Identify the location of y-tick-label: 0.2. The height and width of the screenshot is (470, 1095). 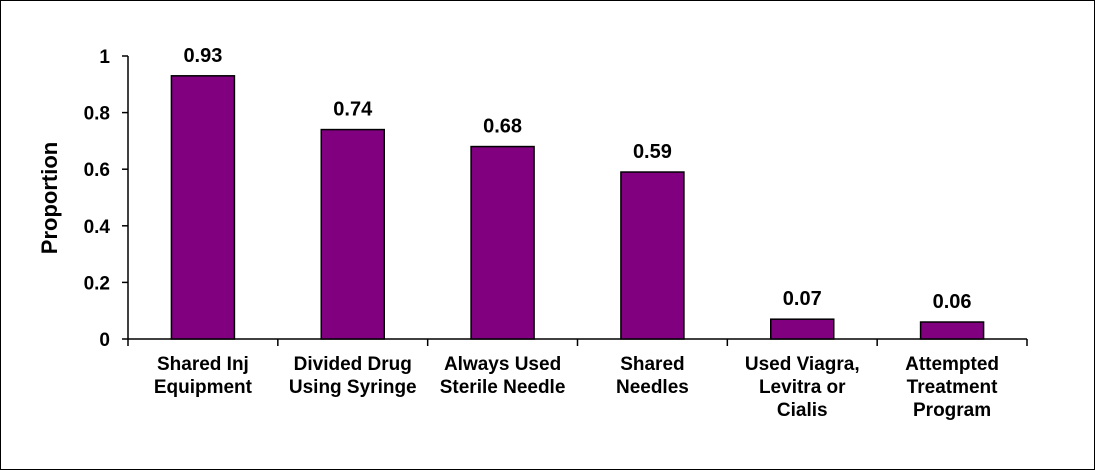
(97, 283).